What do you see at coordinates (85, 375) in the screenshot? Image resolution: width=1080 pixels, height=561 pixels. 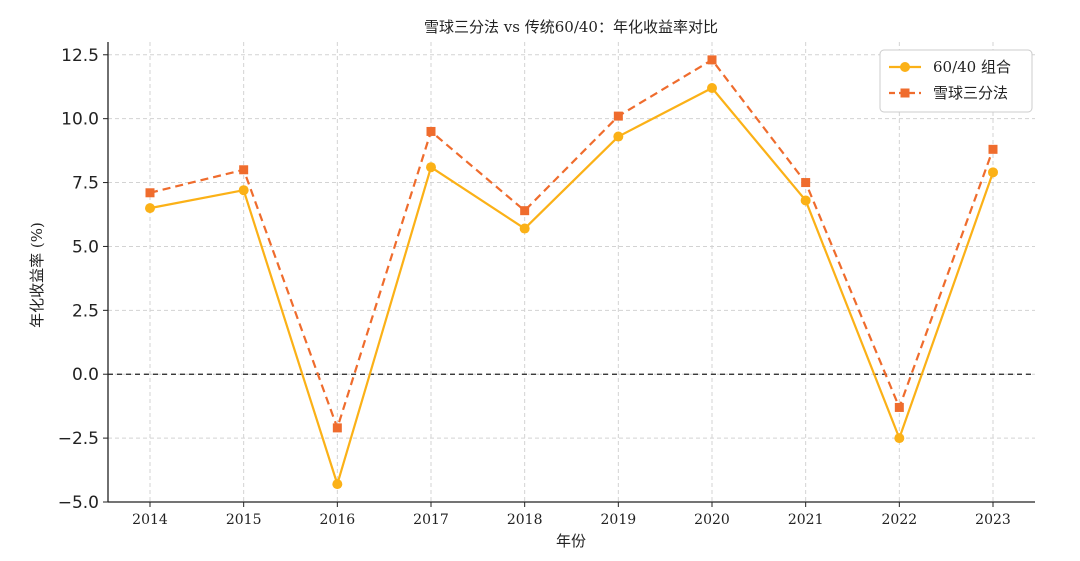 I see `y-tick-label: 0.0` at bounding box center [85, 375].